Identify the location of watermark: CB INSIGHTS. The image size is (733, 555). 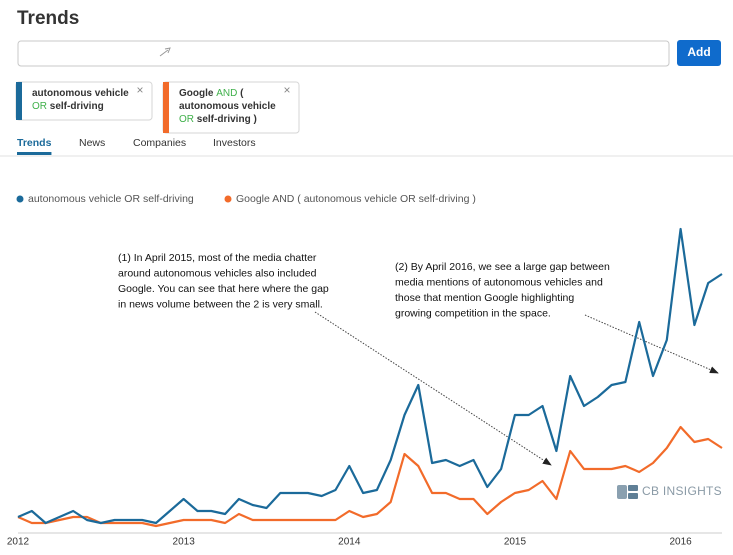
(682, 491).